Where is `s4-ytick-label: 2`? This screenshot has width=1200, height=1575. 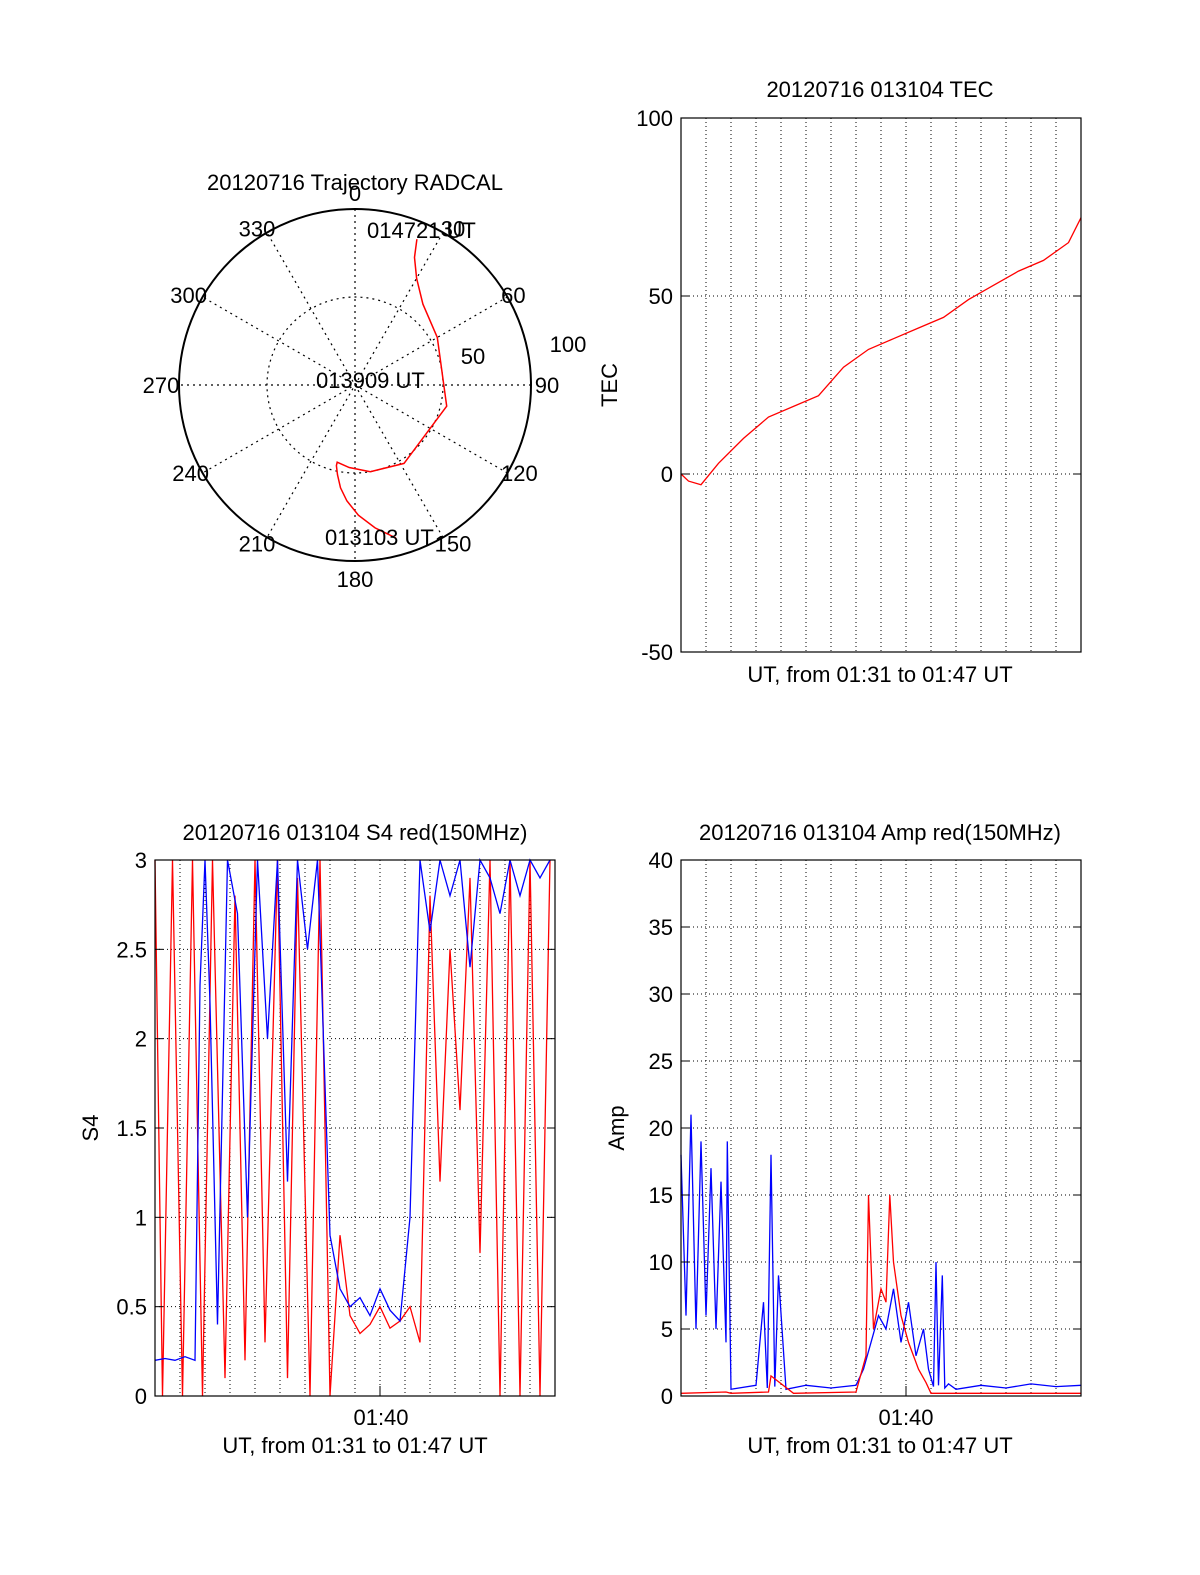 s4-ytick-label: 2 is located at coordinates (141, 1039).